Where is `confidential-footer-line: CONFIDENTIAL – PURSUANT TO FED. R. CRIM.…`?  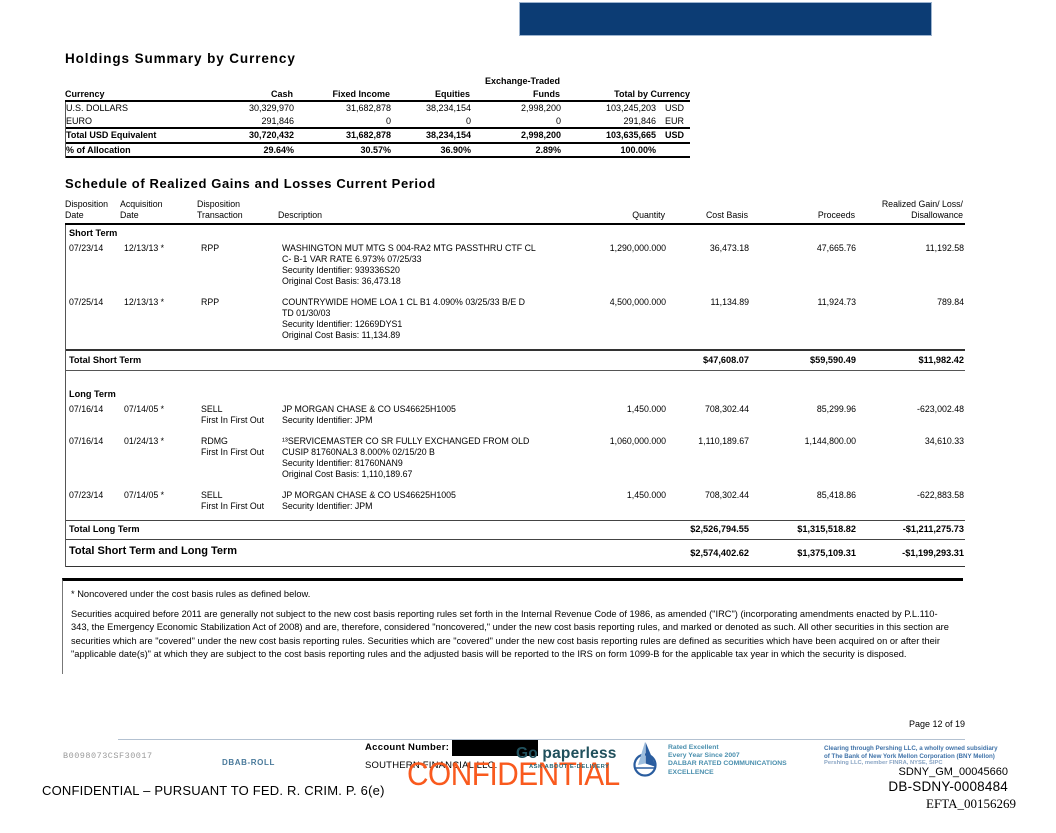 confidential-footer-line: CONFIDENTIAL – PURSUANT TO FED. R. CRIM.… is located at coordinates (213, 790).